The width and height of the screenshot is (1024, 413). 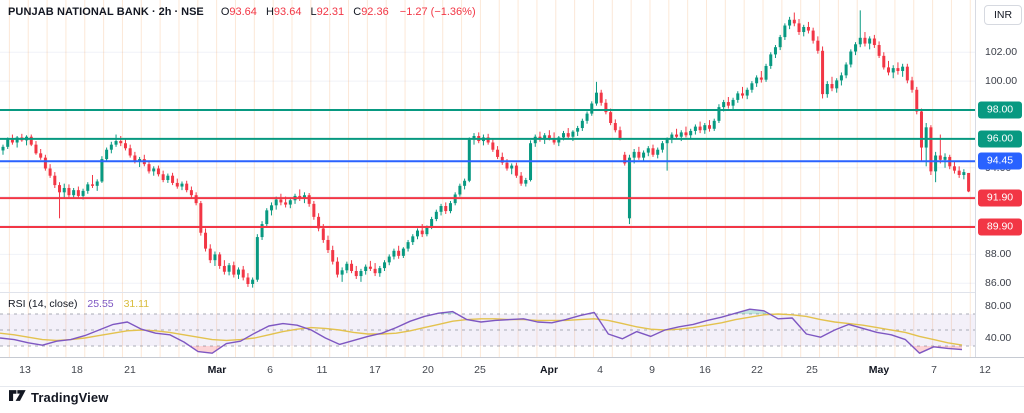 I want to click on price-axis-tick: 86.00, so click(x=998, y=283).